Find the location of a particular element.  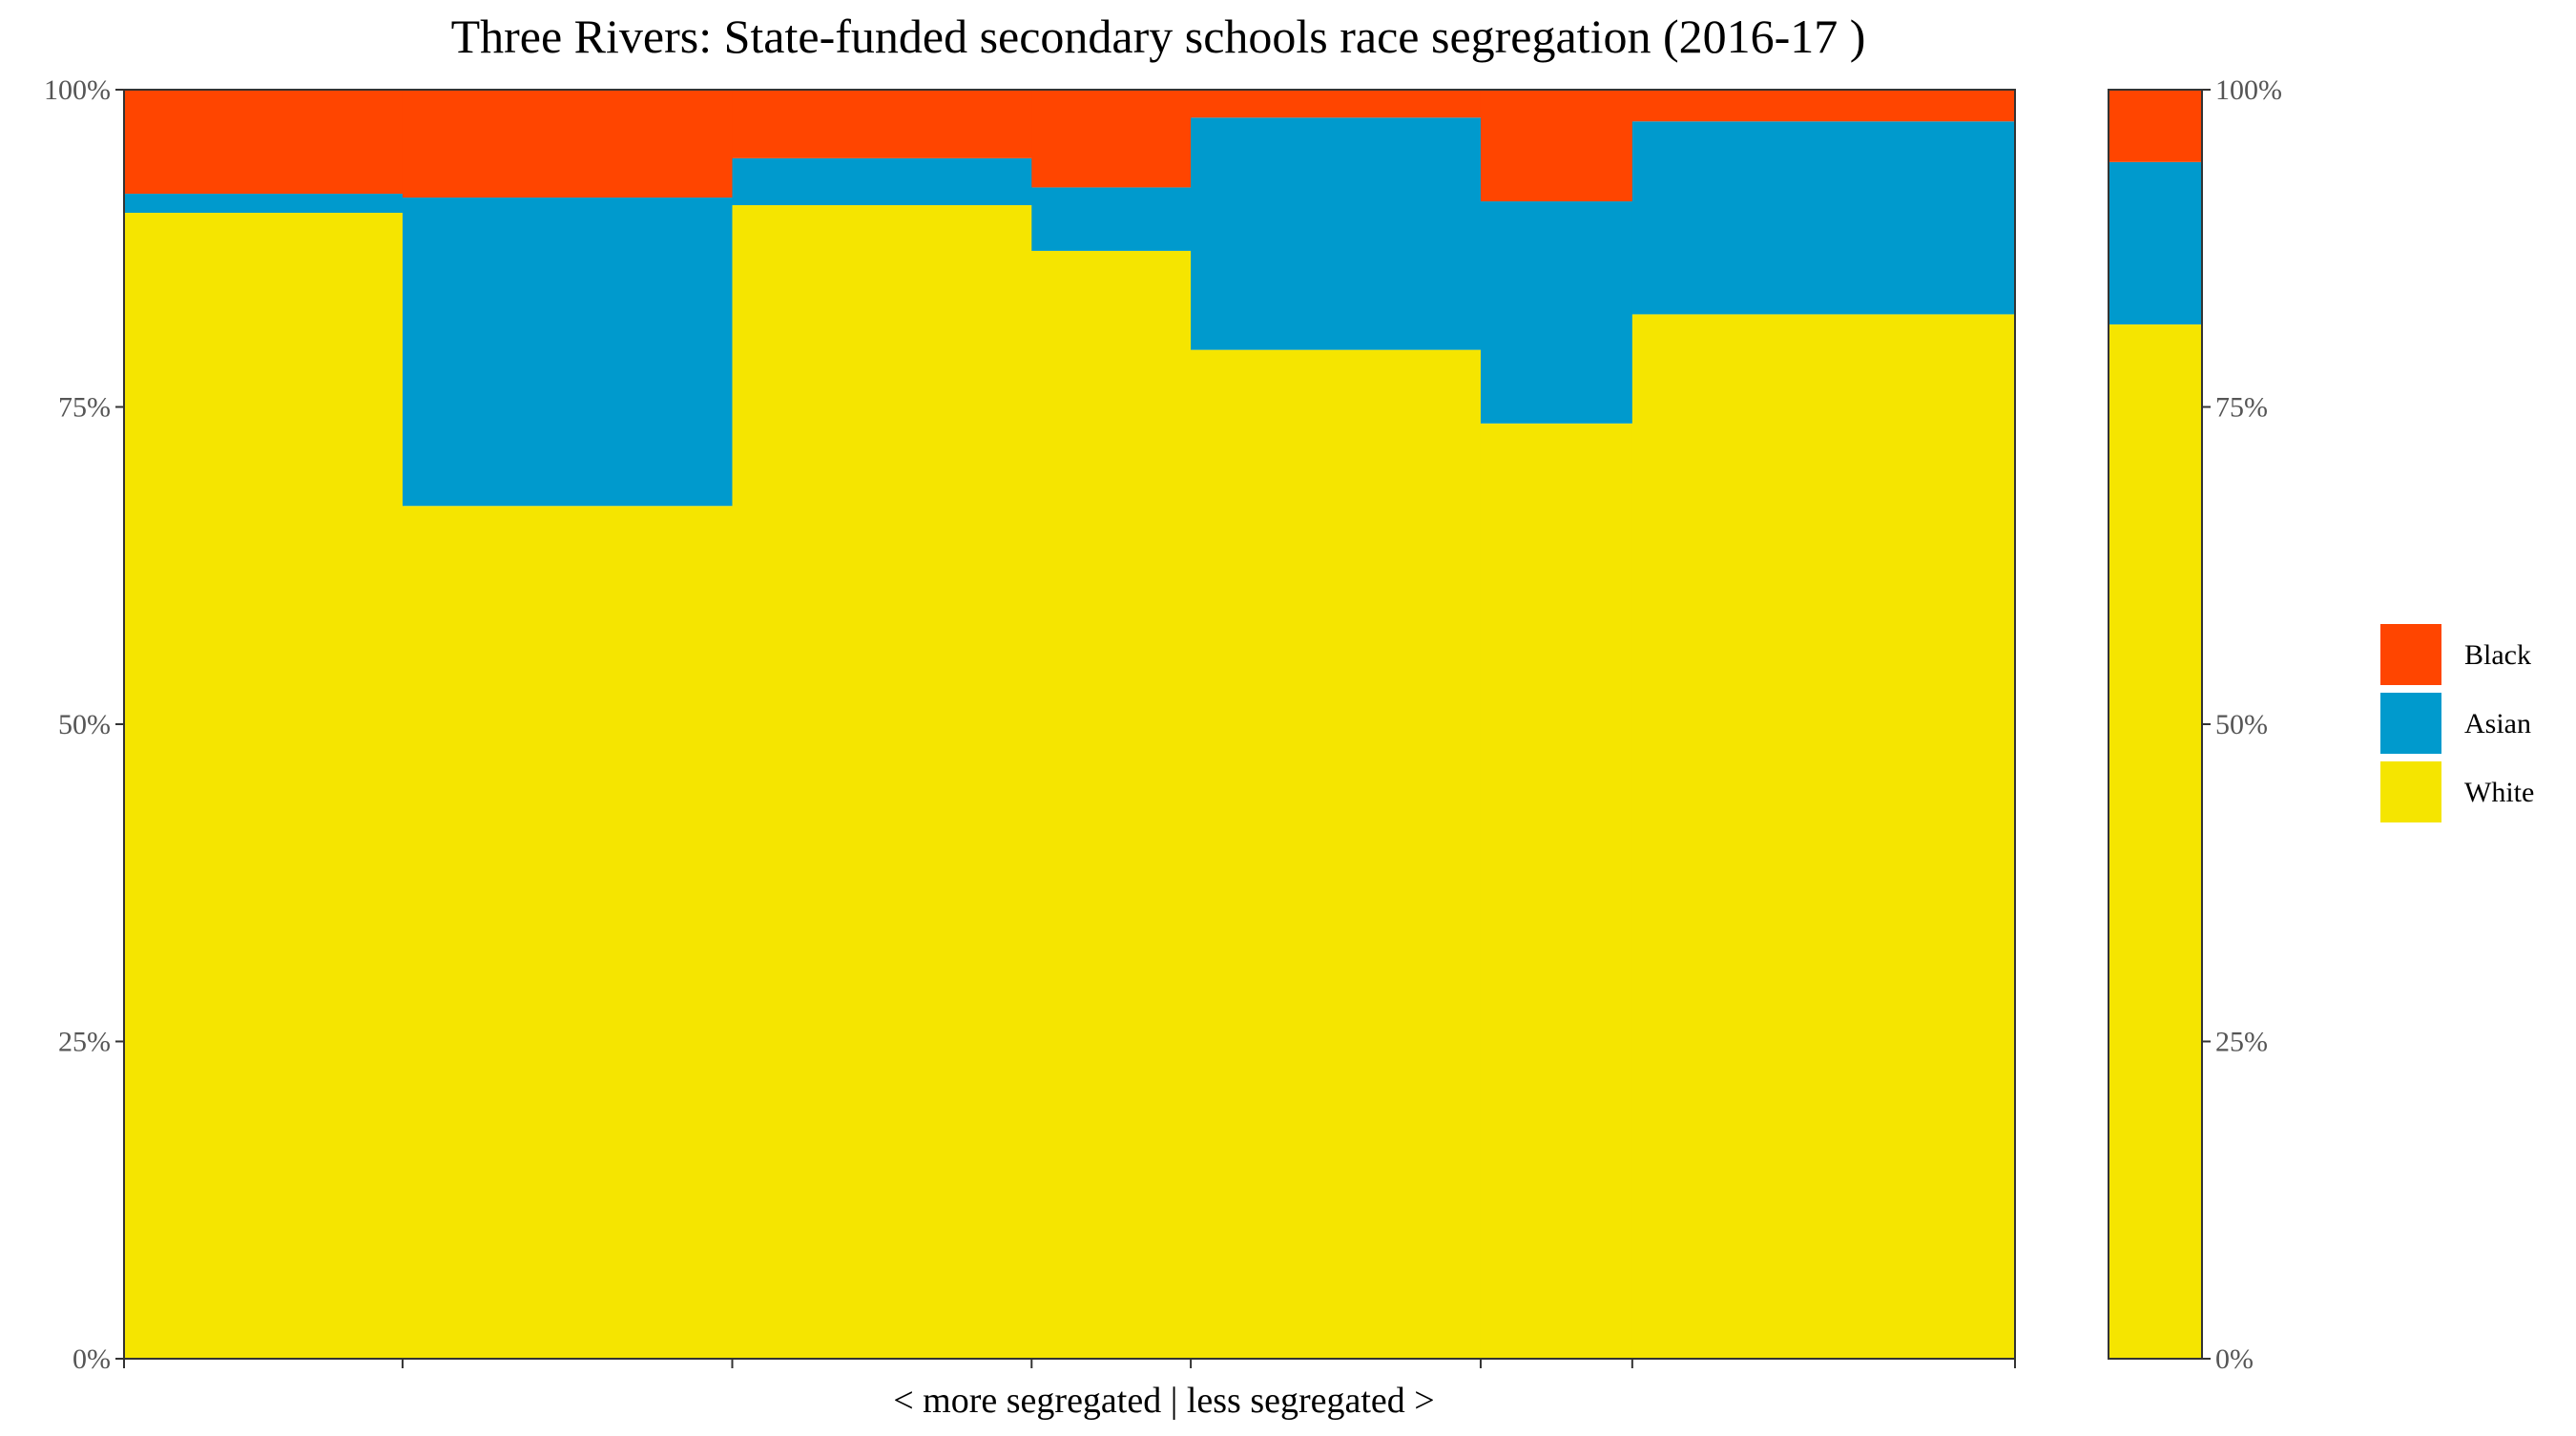

left-y-tick-label: 50% is located at coordinates (84, 724).